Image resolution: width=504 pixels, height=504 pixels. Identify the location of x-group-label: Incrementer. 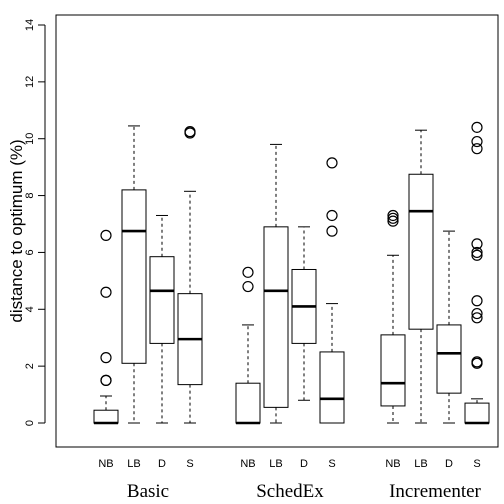
(435, 491).